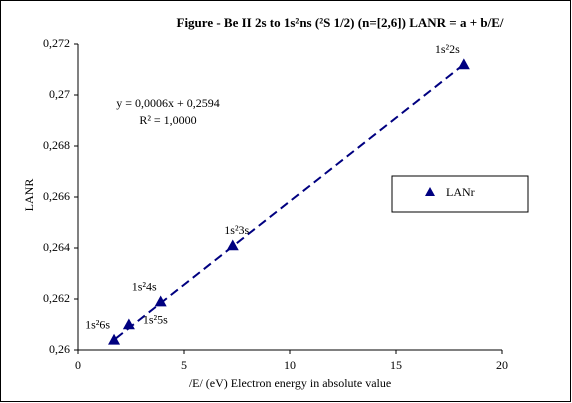 The height and width of the screenshot is (403, 572). I want to click on legend-marker, so click(430, 191).